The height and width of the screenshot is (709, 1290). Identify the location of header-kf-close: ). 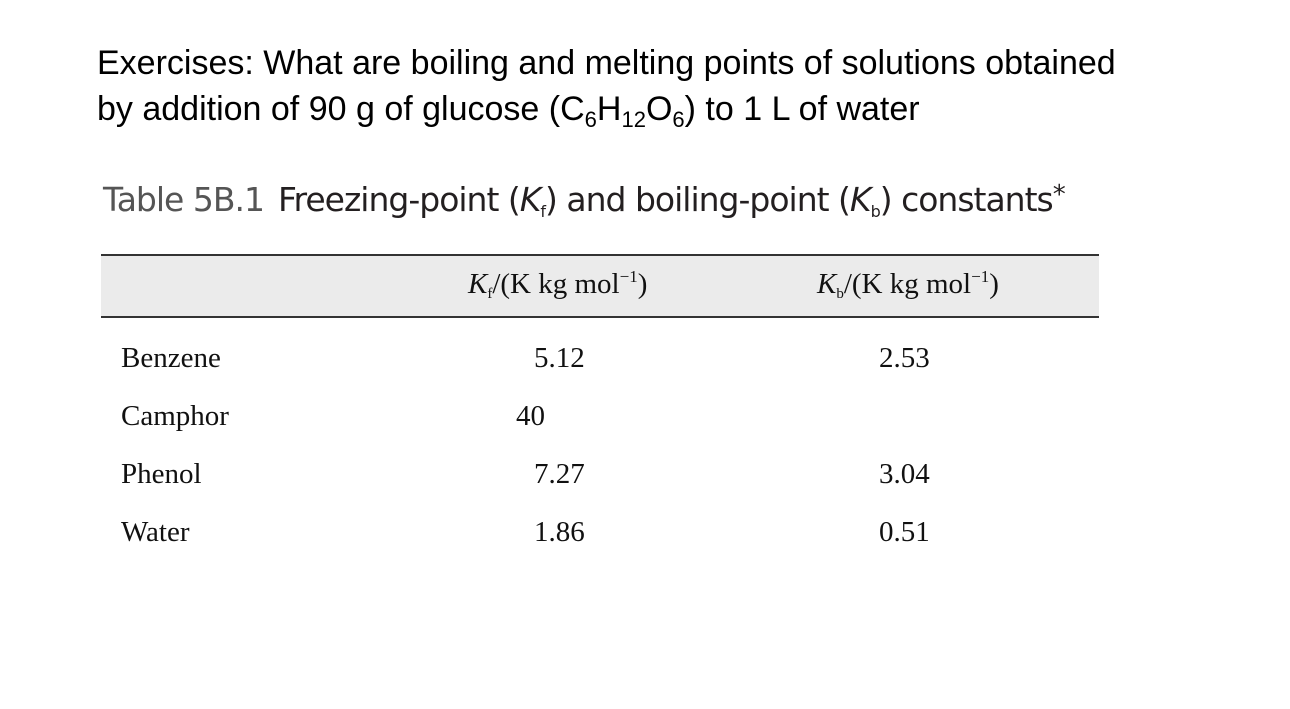
(642, 284).